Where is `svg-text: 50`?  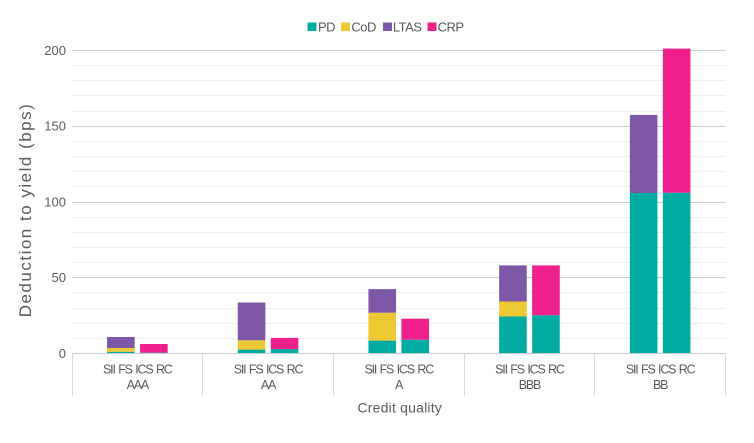
svg-text: 50 is located at coordinates (59, 277).